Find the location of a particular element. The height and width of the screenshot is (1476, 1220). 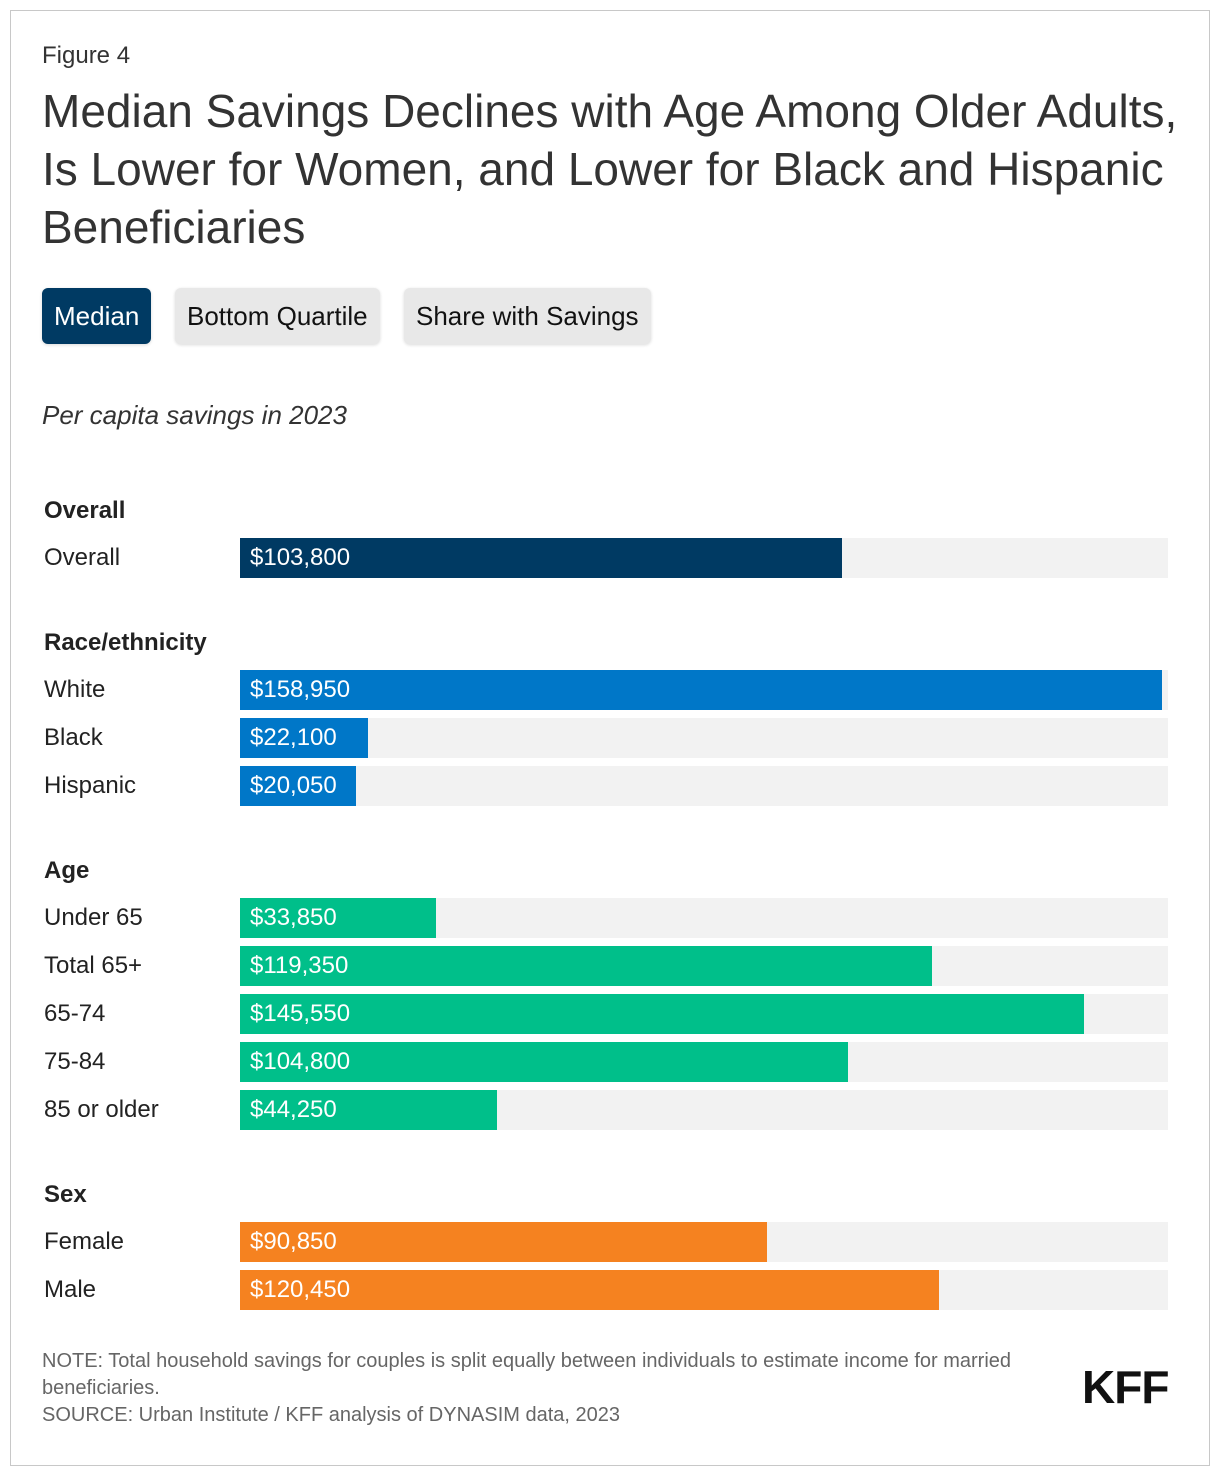

category-label: Black is located at coordinates (73, 737).